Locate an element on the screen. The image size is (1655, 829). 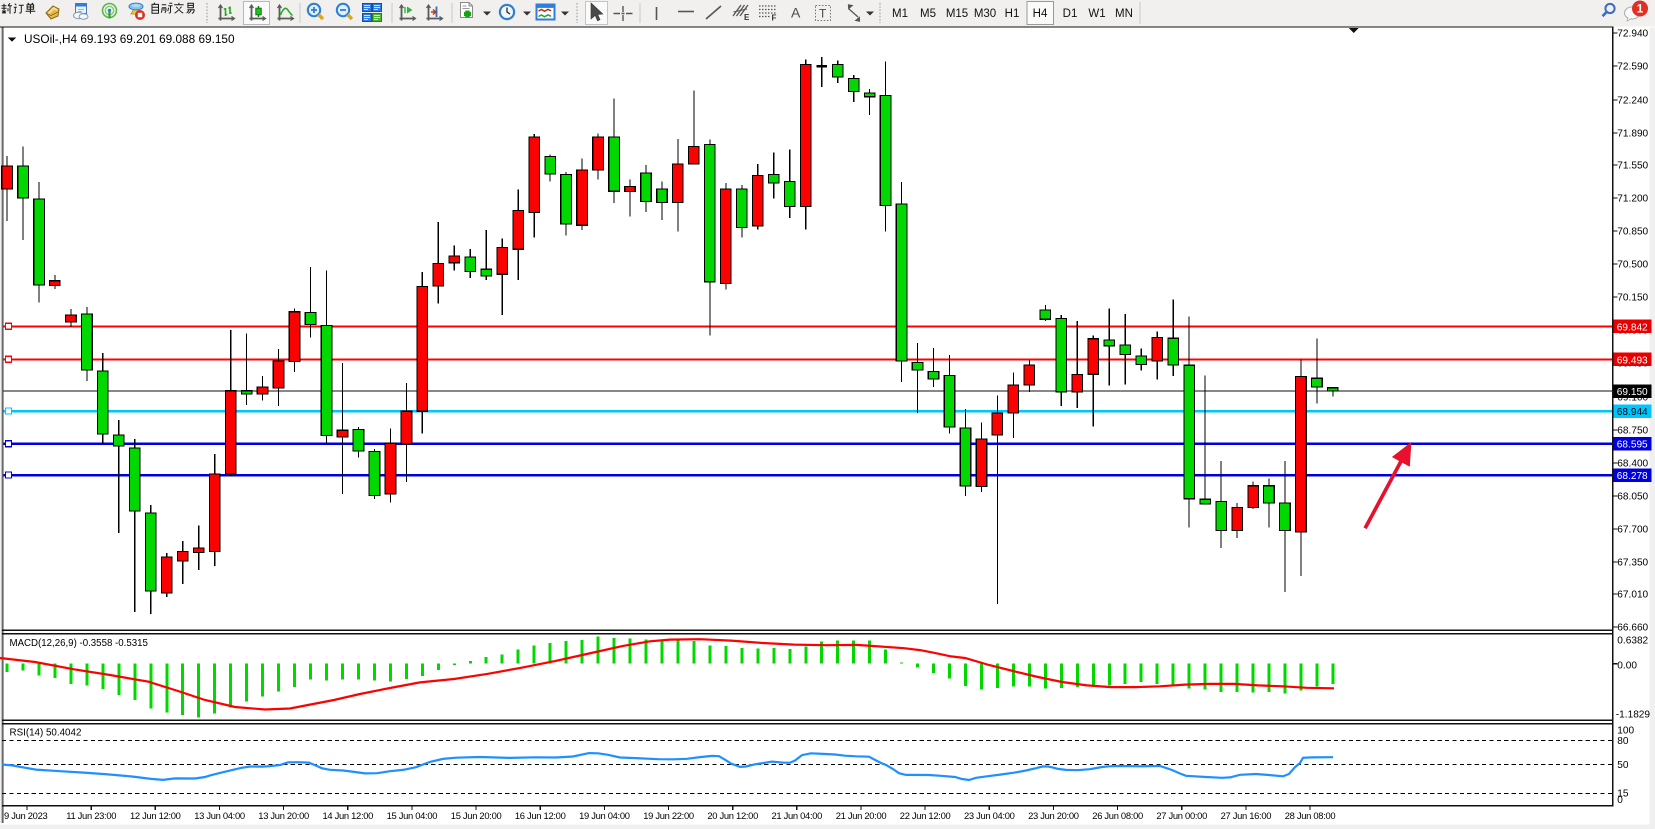
svg-text: 69.493 is located at coordinates (1632, 360).